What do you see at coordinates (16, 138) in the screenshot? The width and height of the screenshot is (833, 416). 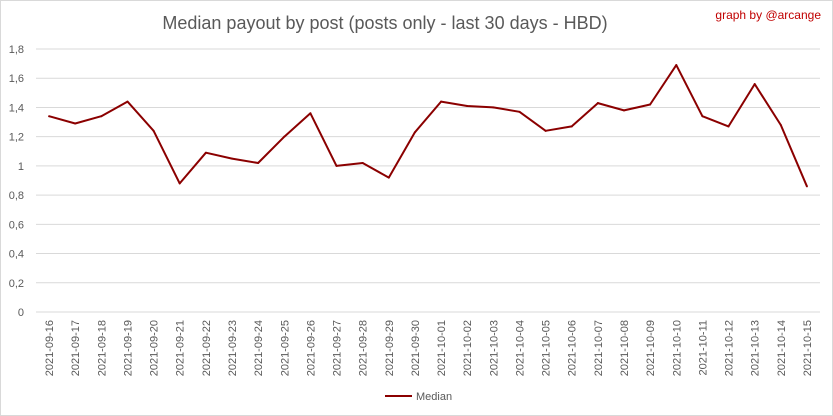 I see `y-tick-label: 1,2` at bounding box center [16, 138].